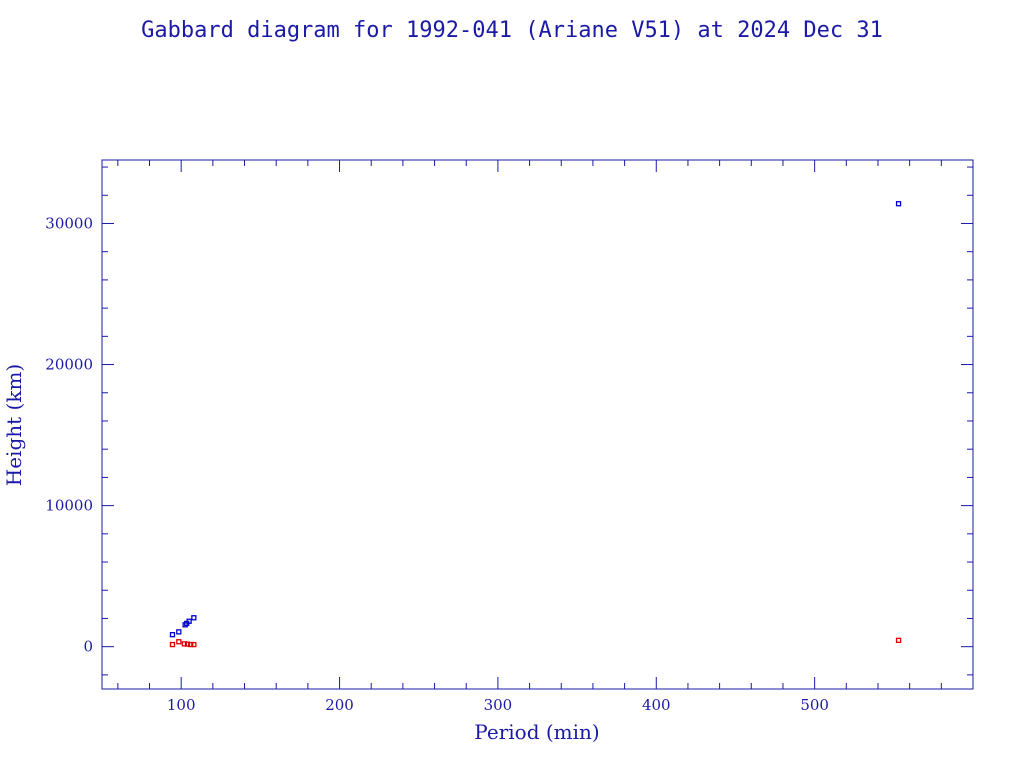 Image resolution: width=1024 pixels, height=768 pixels. What do you see at coordinates (181, 705) in the screenshot?
I see `x-tick-label: 100` at bounding box center [181, 705].